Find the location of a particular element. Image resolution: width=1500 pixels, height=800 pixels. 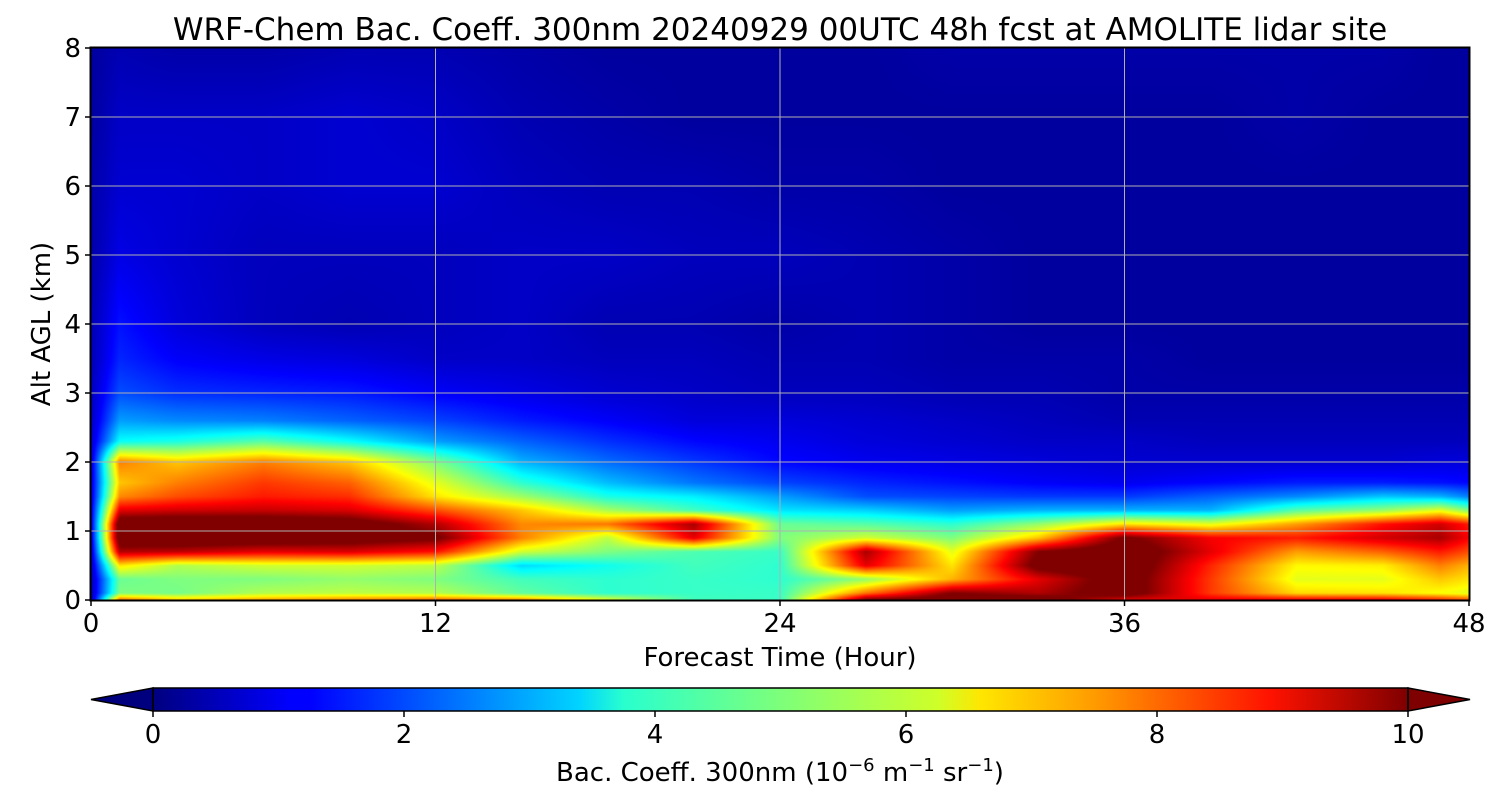

colorbar-tick-label: 10 is located at coordinates (1407, 735).